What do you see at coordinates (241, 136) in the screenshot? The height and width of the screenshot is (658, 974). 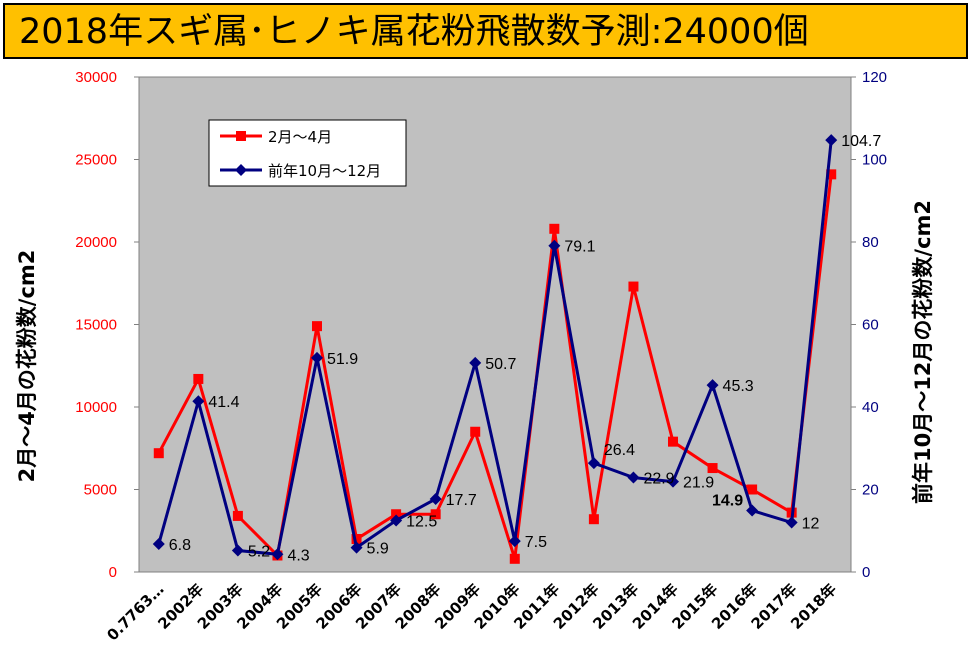 I see `legend-red-marker` at bounding box center [241, 136].